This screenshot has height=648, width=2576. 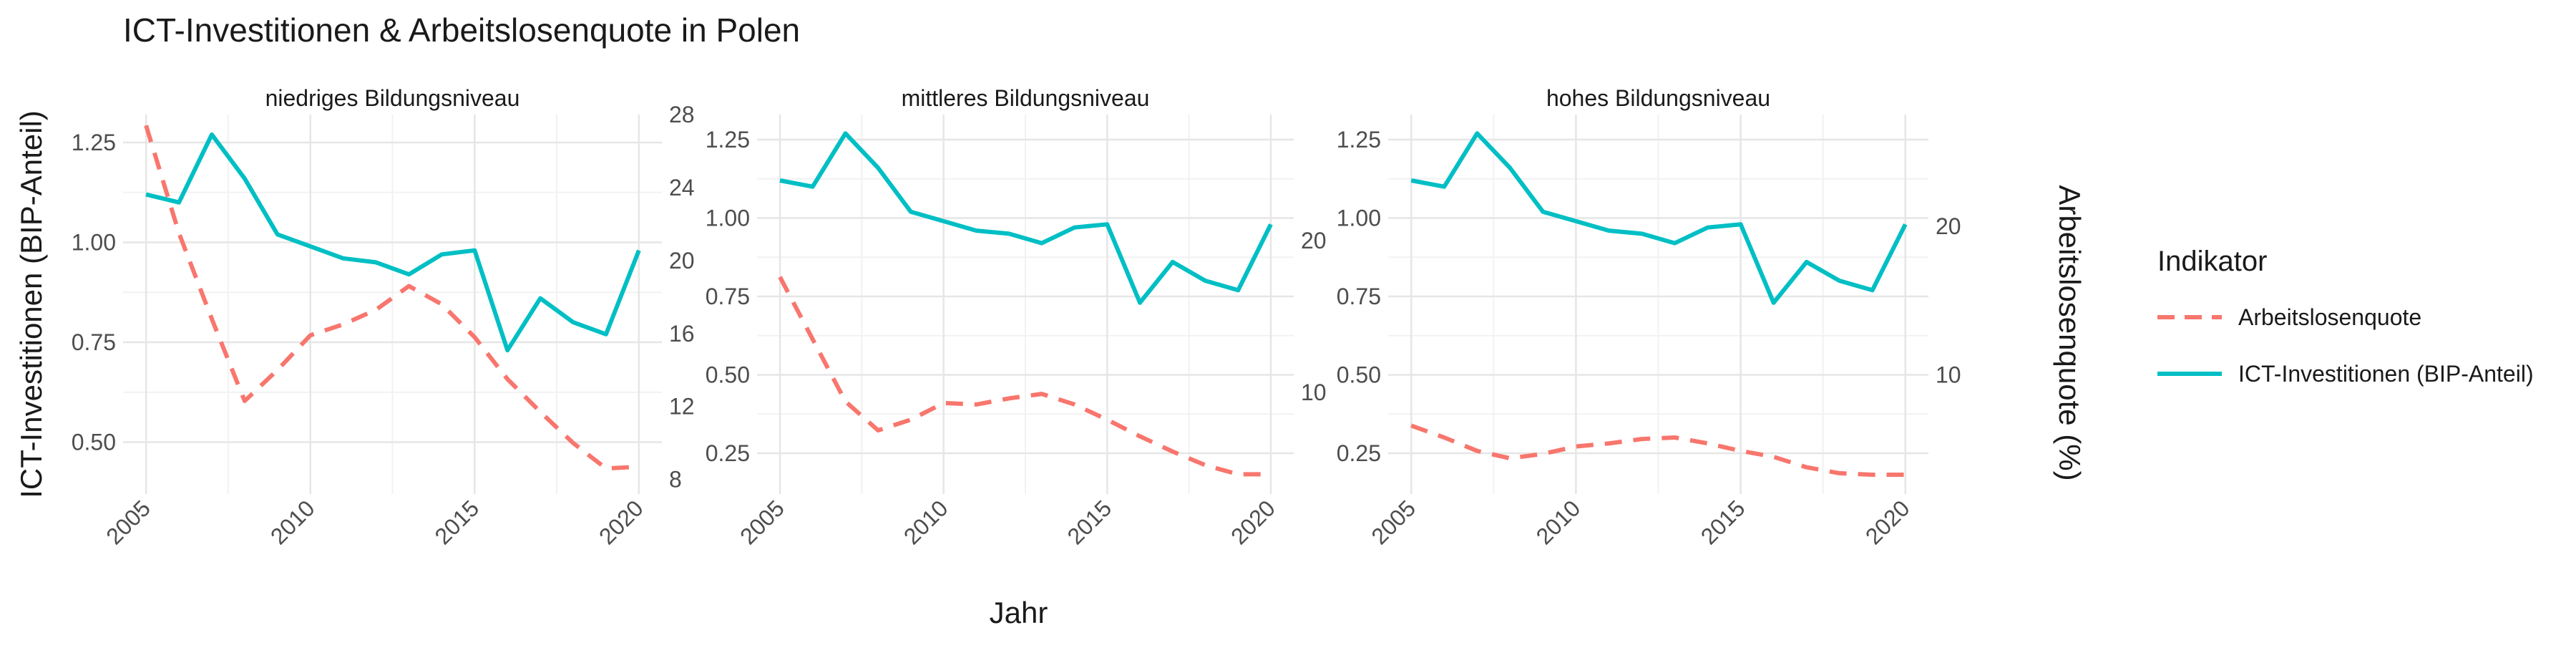 I want to click on panel-title: hohes Bildungsniveau, so click(x=1658, y=98).